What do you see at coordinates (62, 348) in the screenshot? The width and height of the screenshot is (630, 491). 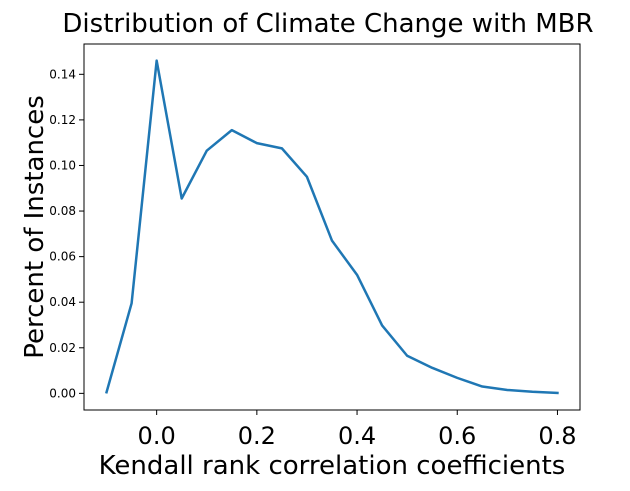 I see `y-tick-label: 0.02` at bounding box center [62, 348].